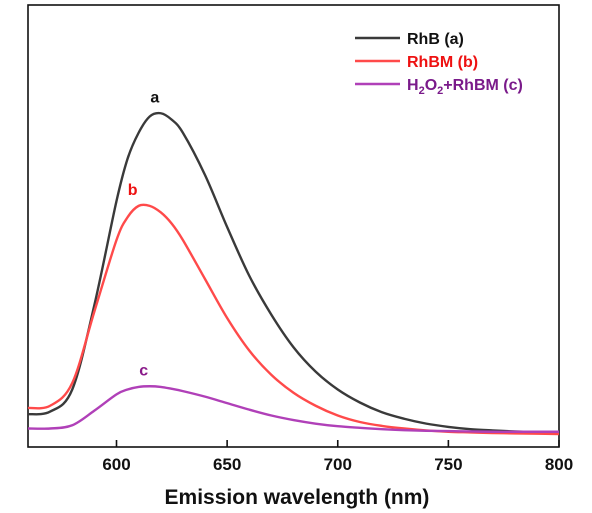 The image size is (592, 513). What do you see at coordinates (465, 87) in the screenshot?
I see `legend-label-c: H2O2+RhBM (c)` at bounding box center [465, 87].